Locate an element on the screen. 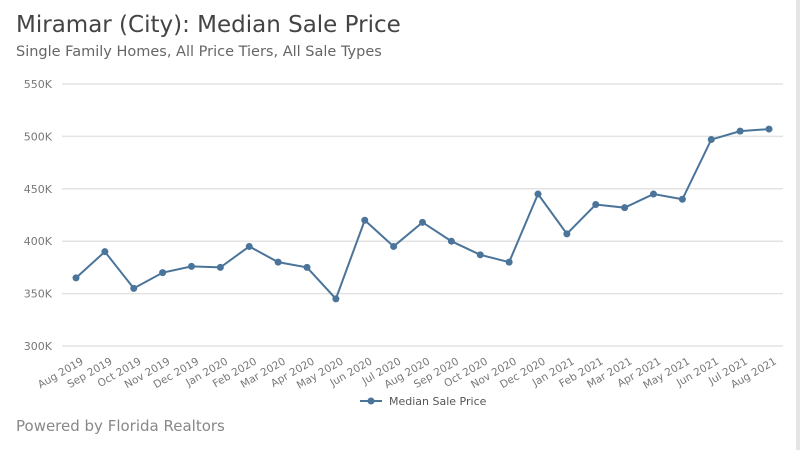  y-tick-label: 500K is located at coordinates (38, 136).